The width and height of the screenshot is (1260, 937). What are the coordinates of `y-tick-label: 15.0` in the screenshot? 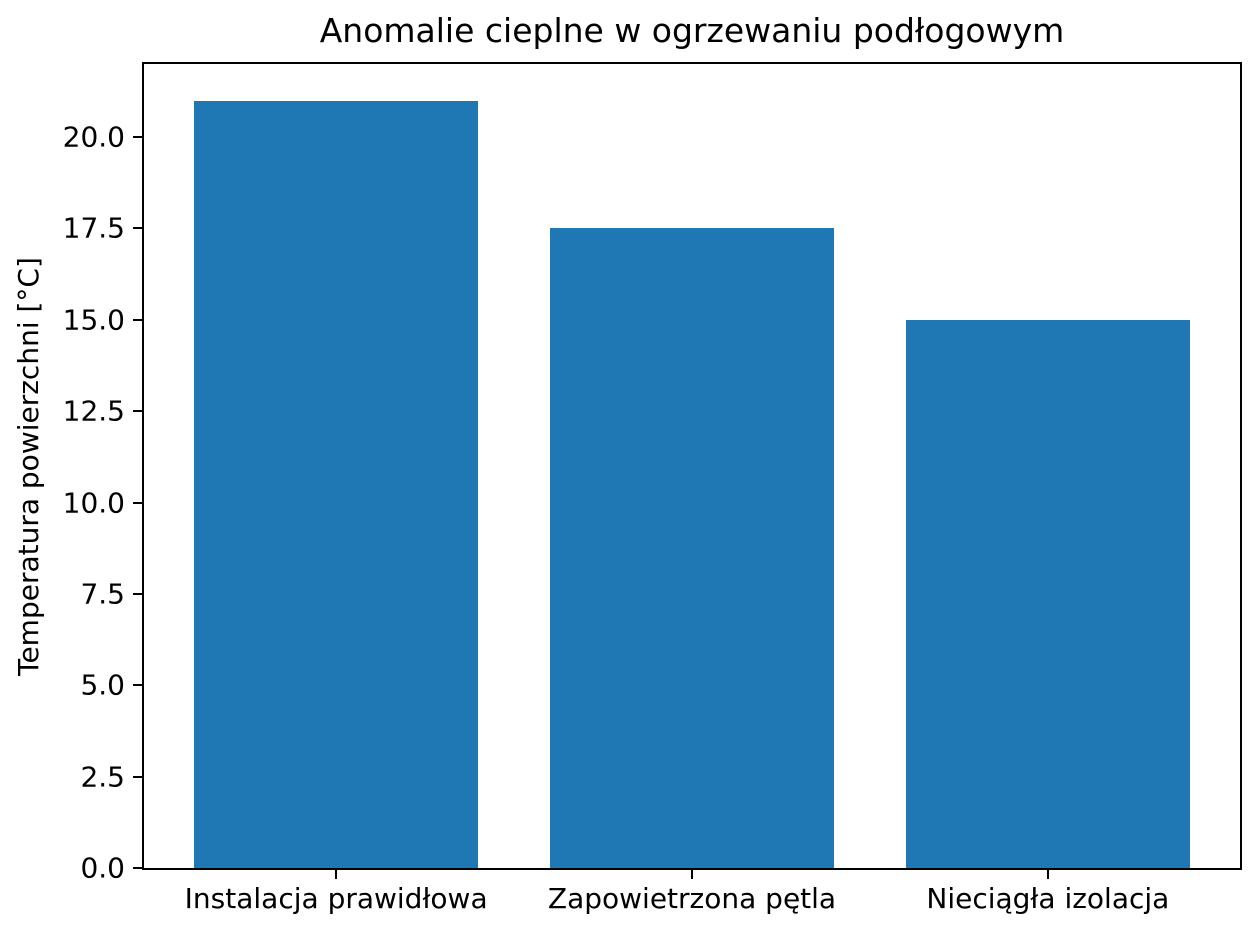 It's located at (93, 320).